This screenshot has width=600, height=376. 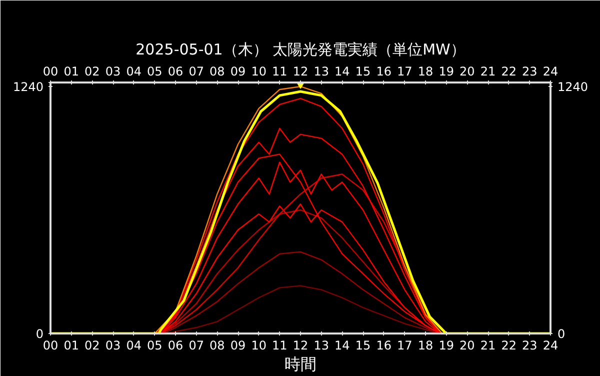 What do you see at coordinates (258, 345) in the screenshot?
I see `x2-tick-label: 10` at bounding box center [258, 345].